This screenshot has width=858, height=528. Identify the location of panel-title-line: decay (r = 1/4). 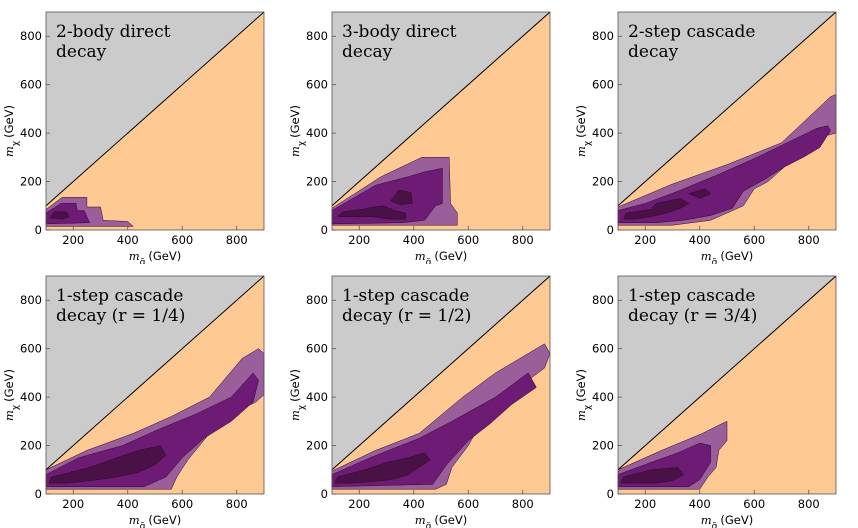
(120, 316).